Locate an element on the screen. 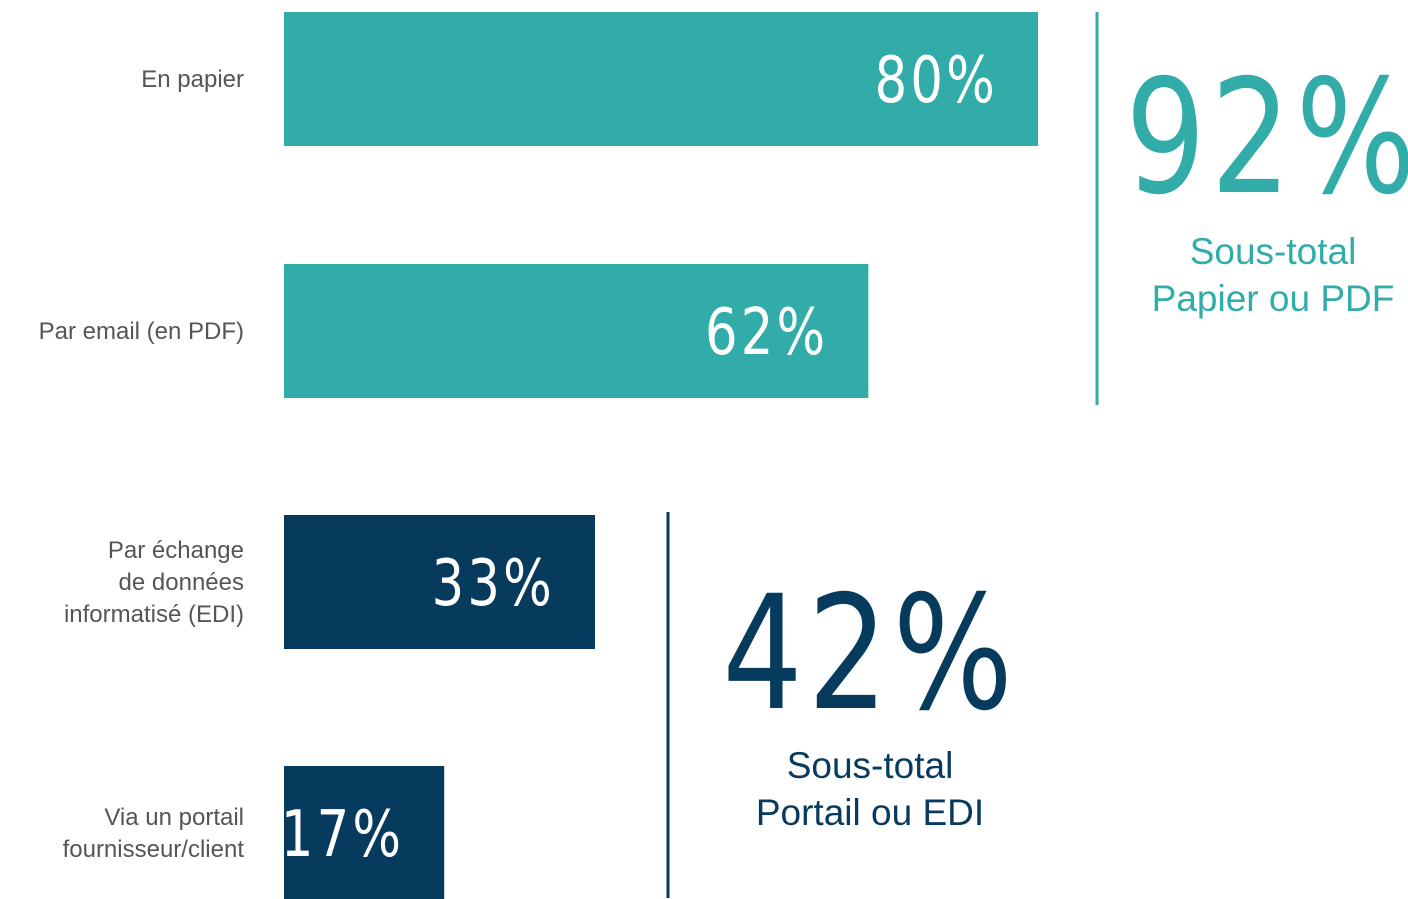 This screenshot has height=899, width=1408. value-label: 33% is located at coordinates (493, 582).